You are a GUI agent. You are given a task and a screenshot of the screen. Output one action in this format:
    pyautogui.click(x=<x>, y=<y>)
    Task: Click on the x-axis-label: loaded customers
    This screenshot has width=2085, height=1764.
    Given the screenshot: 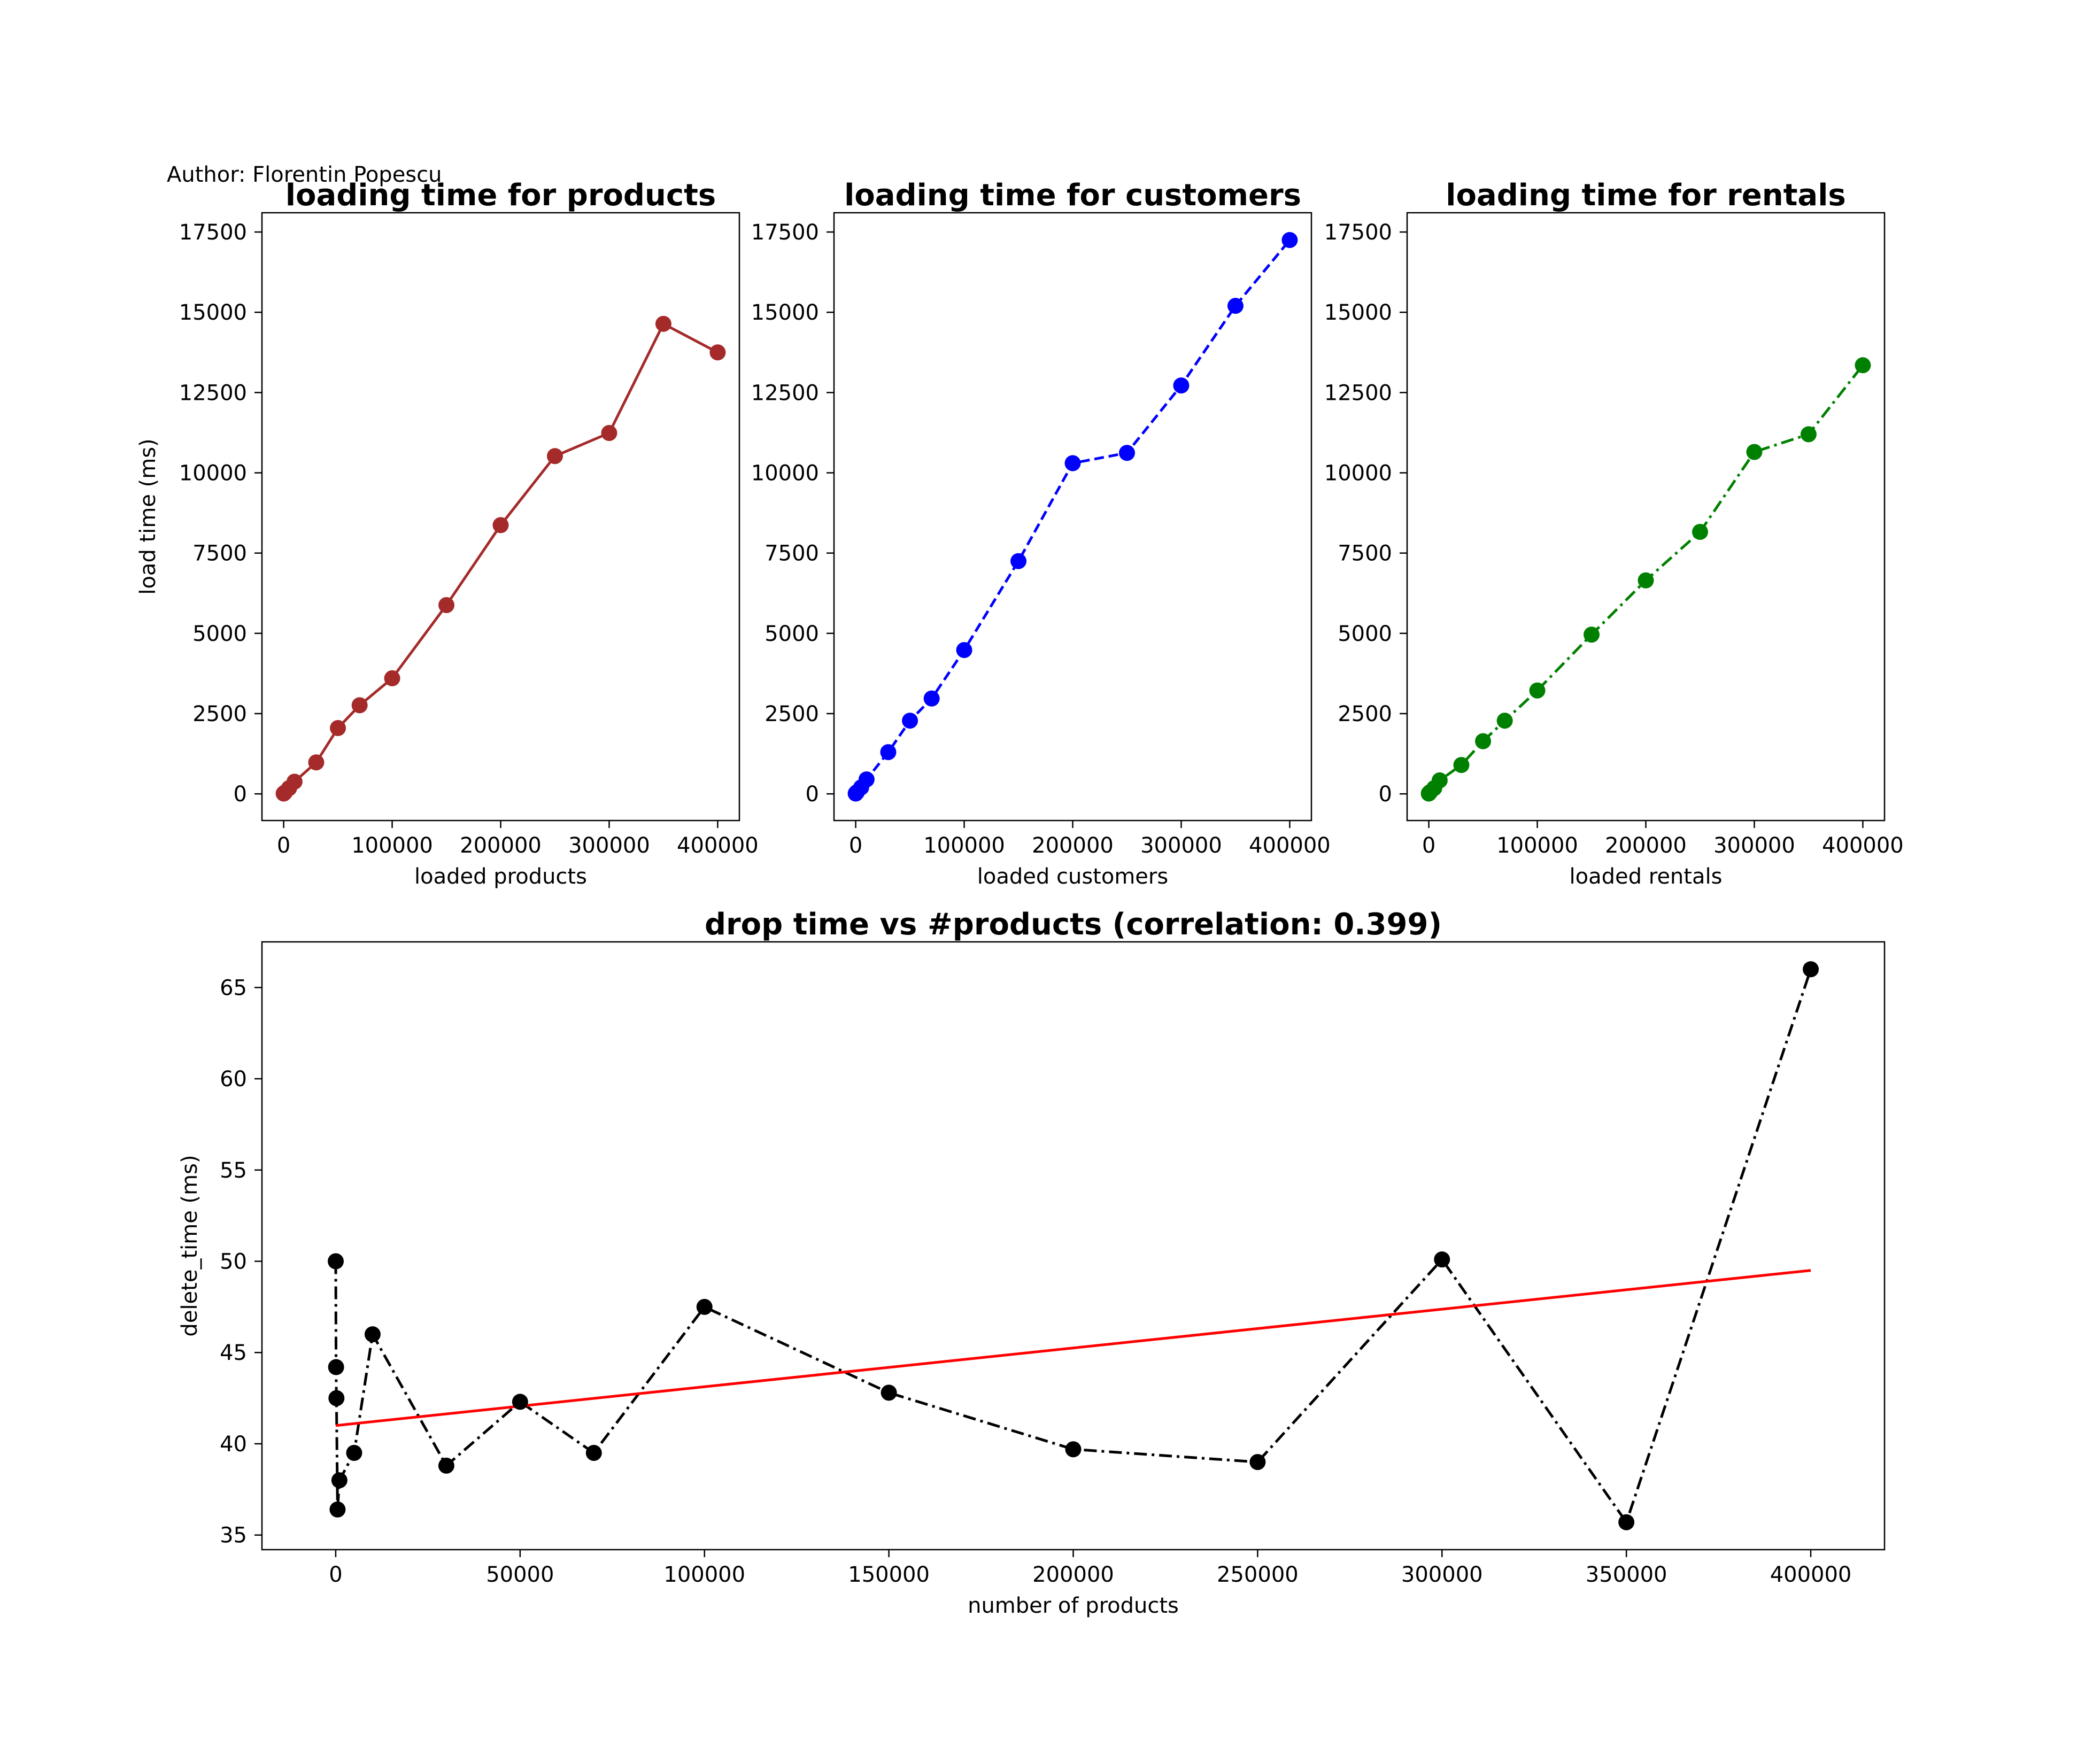 What is the action you would take?
    pyautogui.click(x=1072, y=877)
    